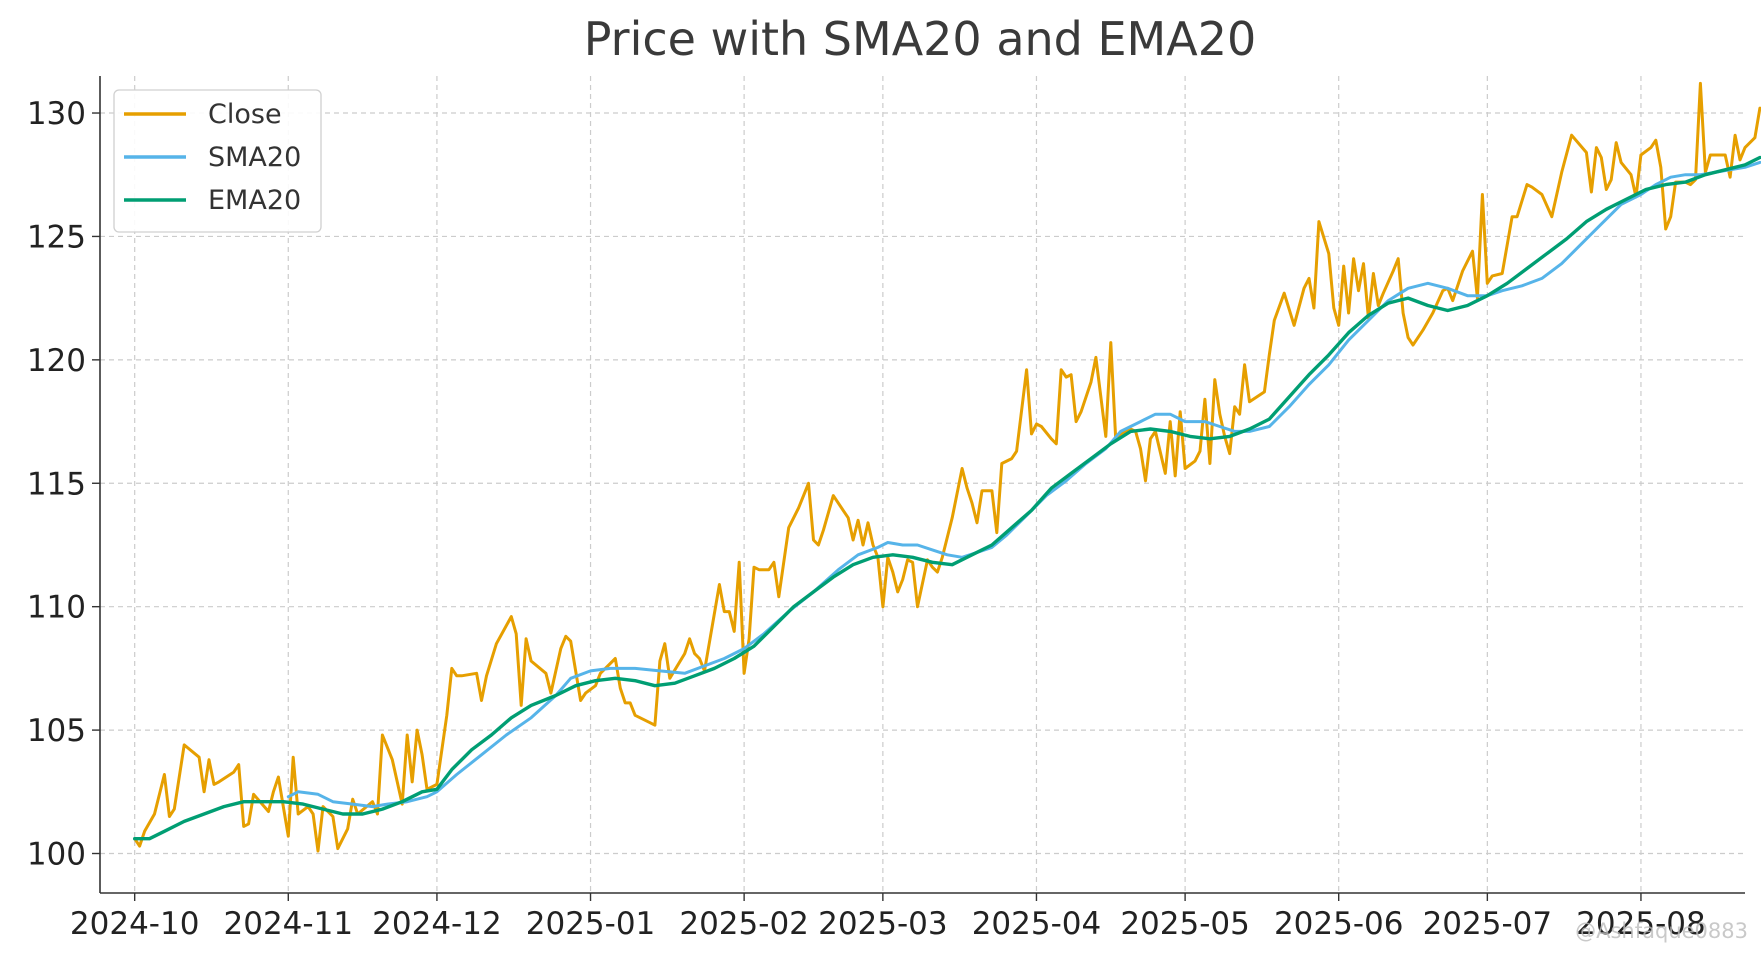  Describe the element at coordinates (289, 924) in the screenshot. I see `x-tick-label: 2024-11` at that location.